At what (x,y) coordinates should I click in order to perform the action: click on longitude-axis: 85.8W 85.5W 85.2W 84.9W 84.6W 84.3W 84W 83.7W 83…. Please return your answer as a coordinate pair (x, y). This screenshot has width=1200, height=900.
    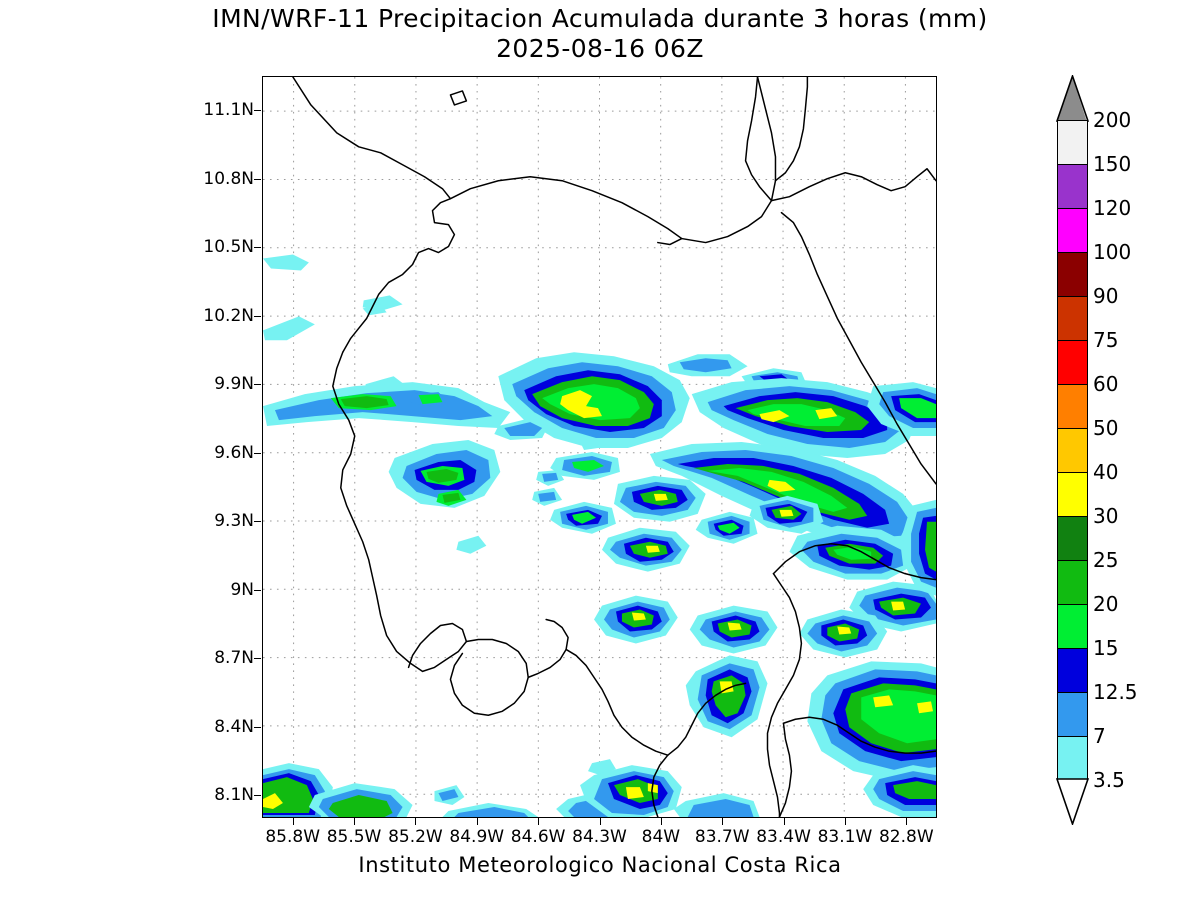
    Looking at the image, I should click on (599, 838).